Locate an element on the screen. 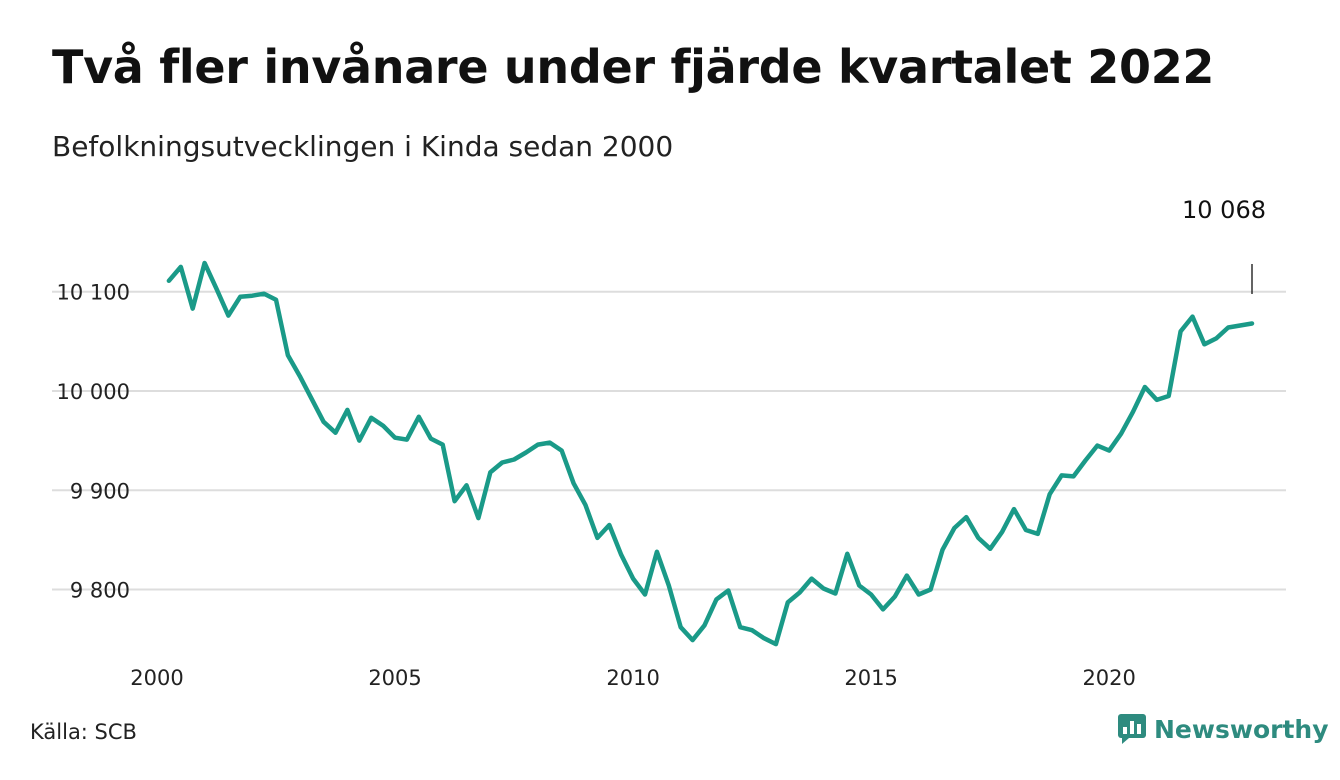 The width and height of the screenshot is (1340, 780). x-tick-label: 2010 is located at coordinates (632, 678).